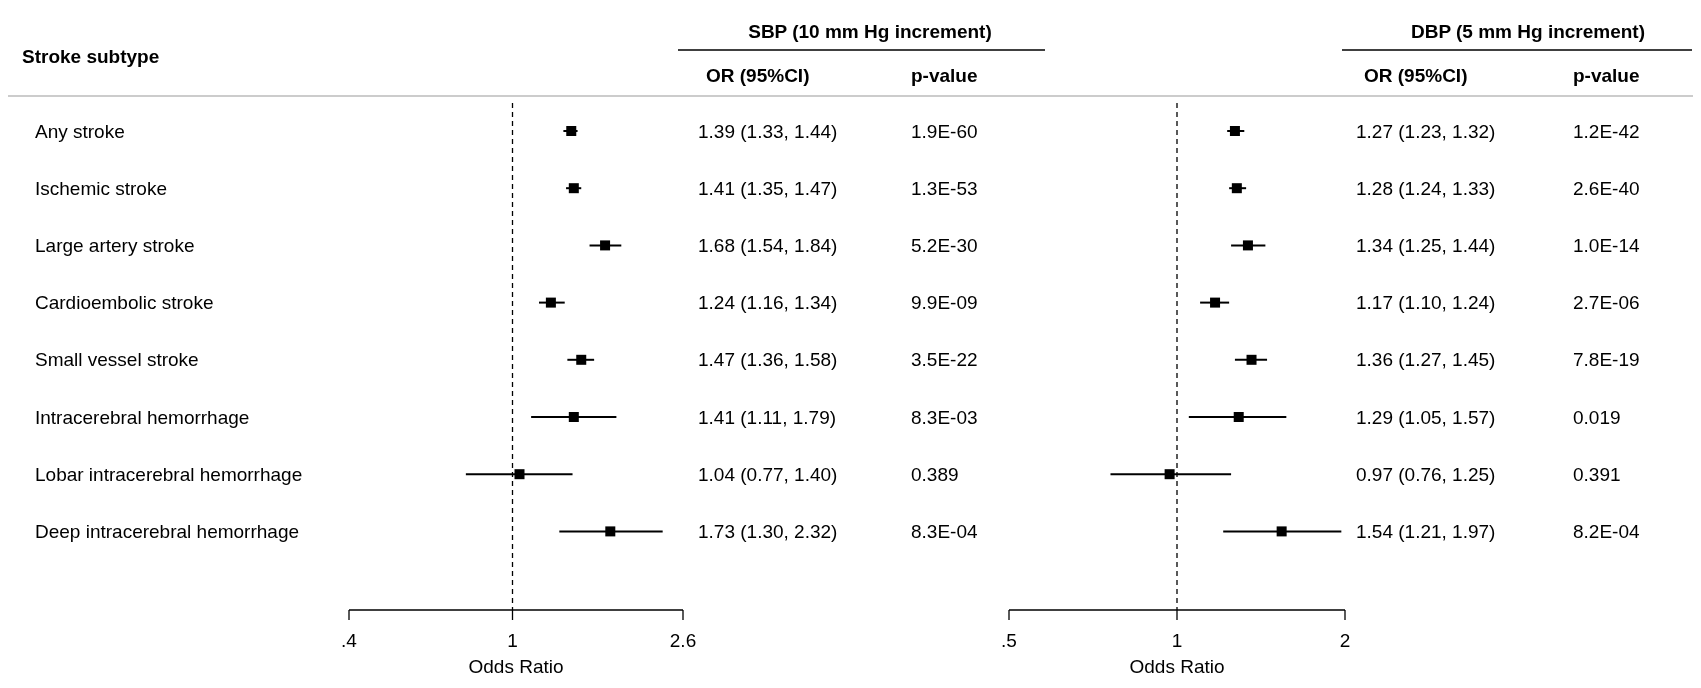  I want to click on text: 0.389, so click(935, 474).